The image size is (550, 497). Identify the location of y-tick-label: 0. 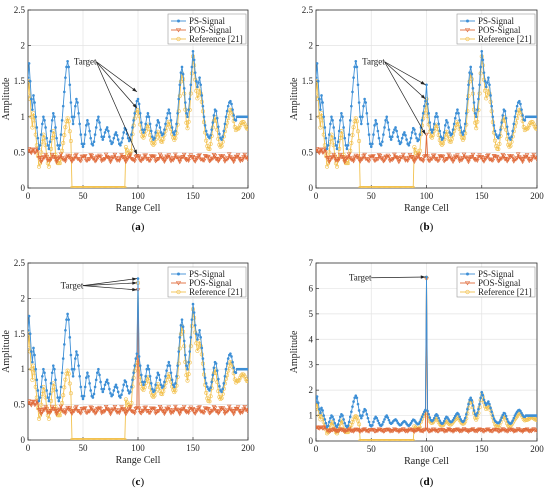
(23, 440).